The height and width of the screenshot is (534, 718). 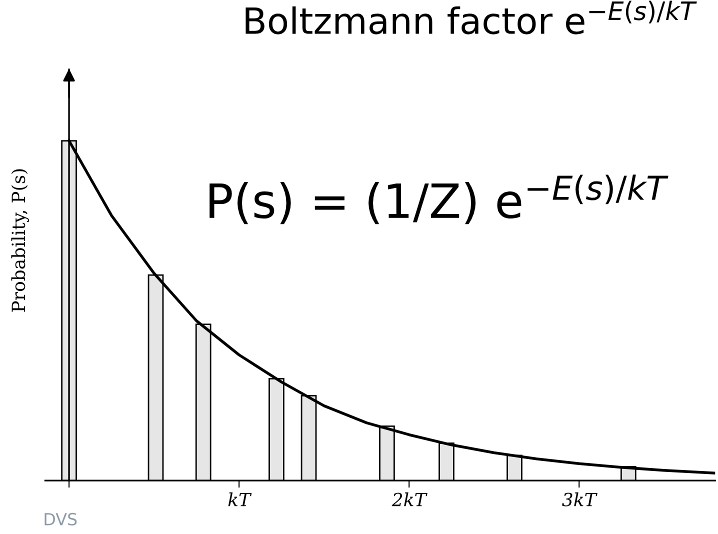 I want to click on x-tick-label: kT, so click(x=240, y=499).